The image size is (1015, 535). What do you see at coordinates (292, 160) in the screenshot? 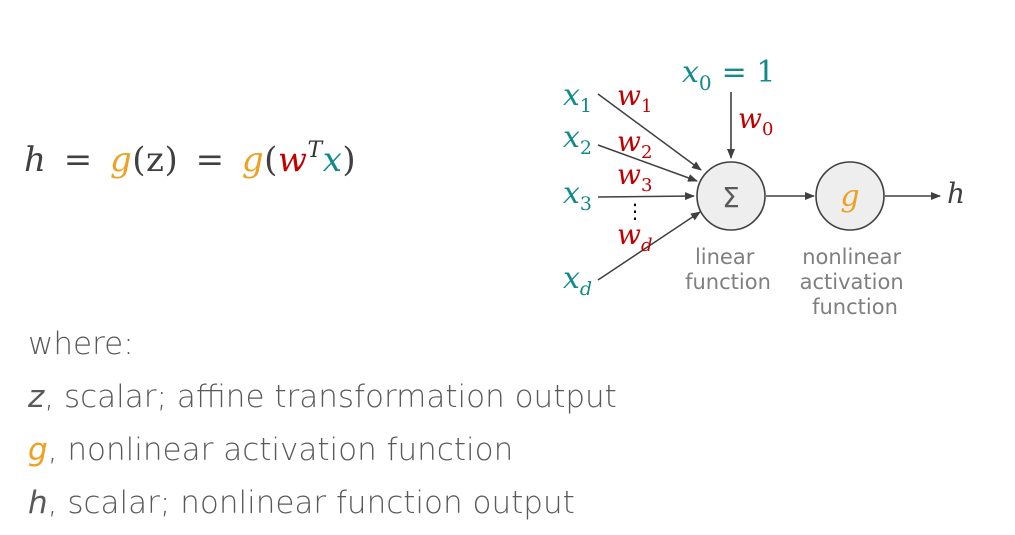
I see `formula-w: w` at bounding box center [292, 160].